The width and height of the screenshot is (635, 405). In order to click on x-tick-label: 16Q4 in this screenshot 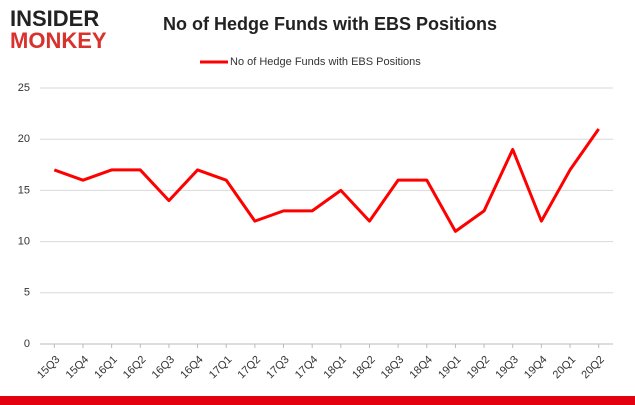, I will do `click(192, 368)`.